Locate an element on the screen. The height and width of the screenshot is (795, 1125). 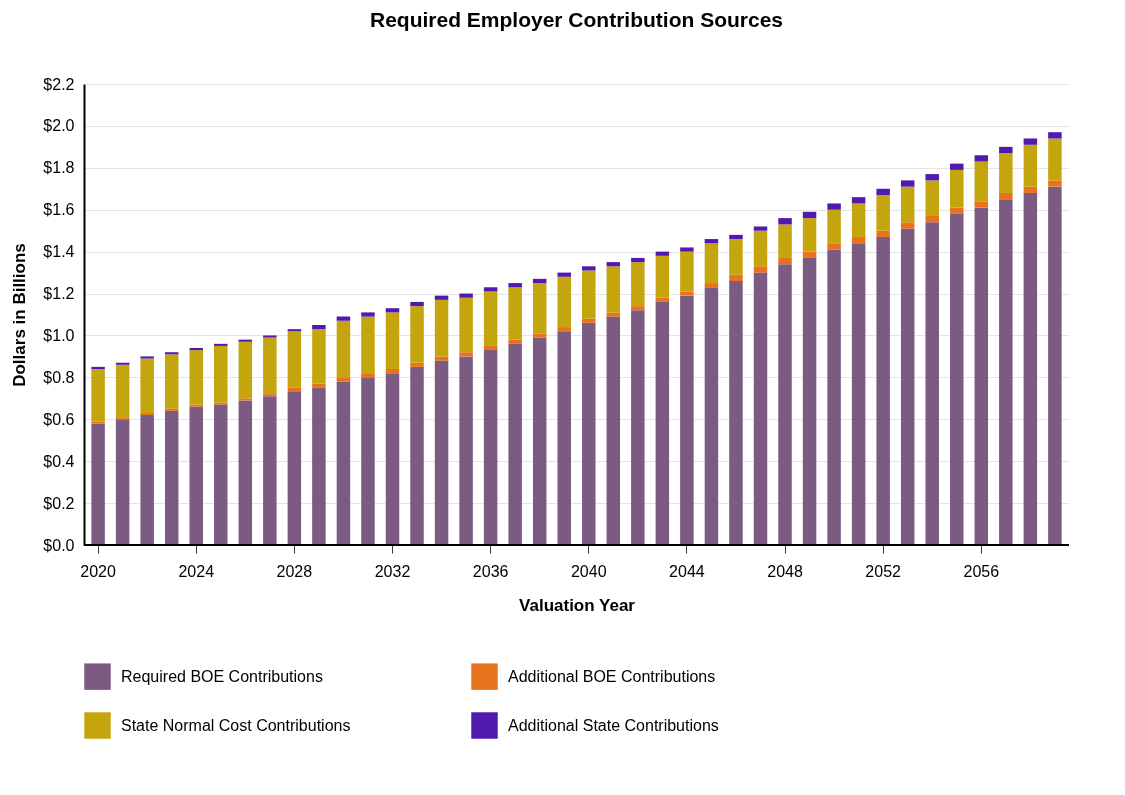
y-tick-label: $0.6 is located at coordinates (59, 419).